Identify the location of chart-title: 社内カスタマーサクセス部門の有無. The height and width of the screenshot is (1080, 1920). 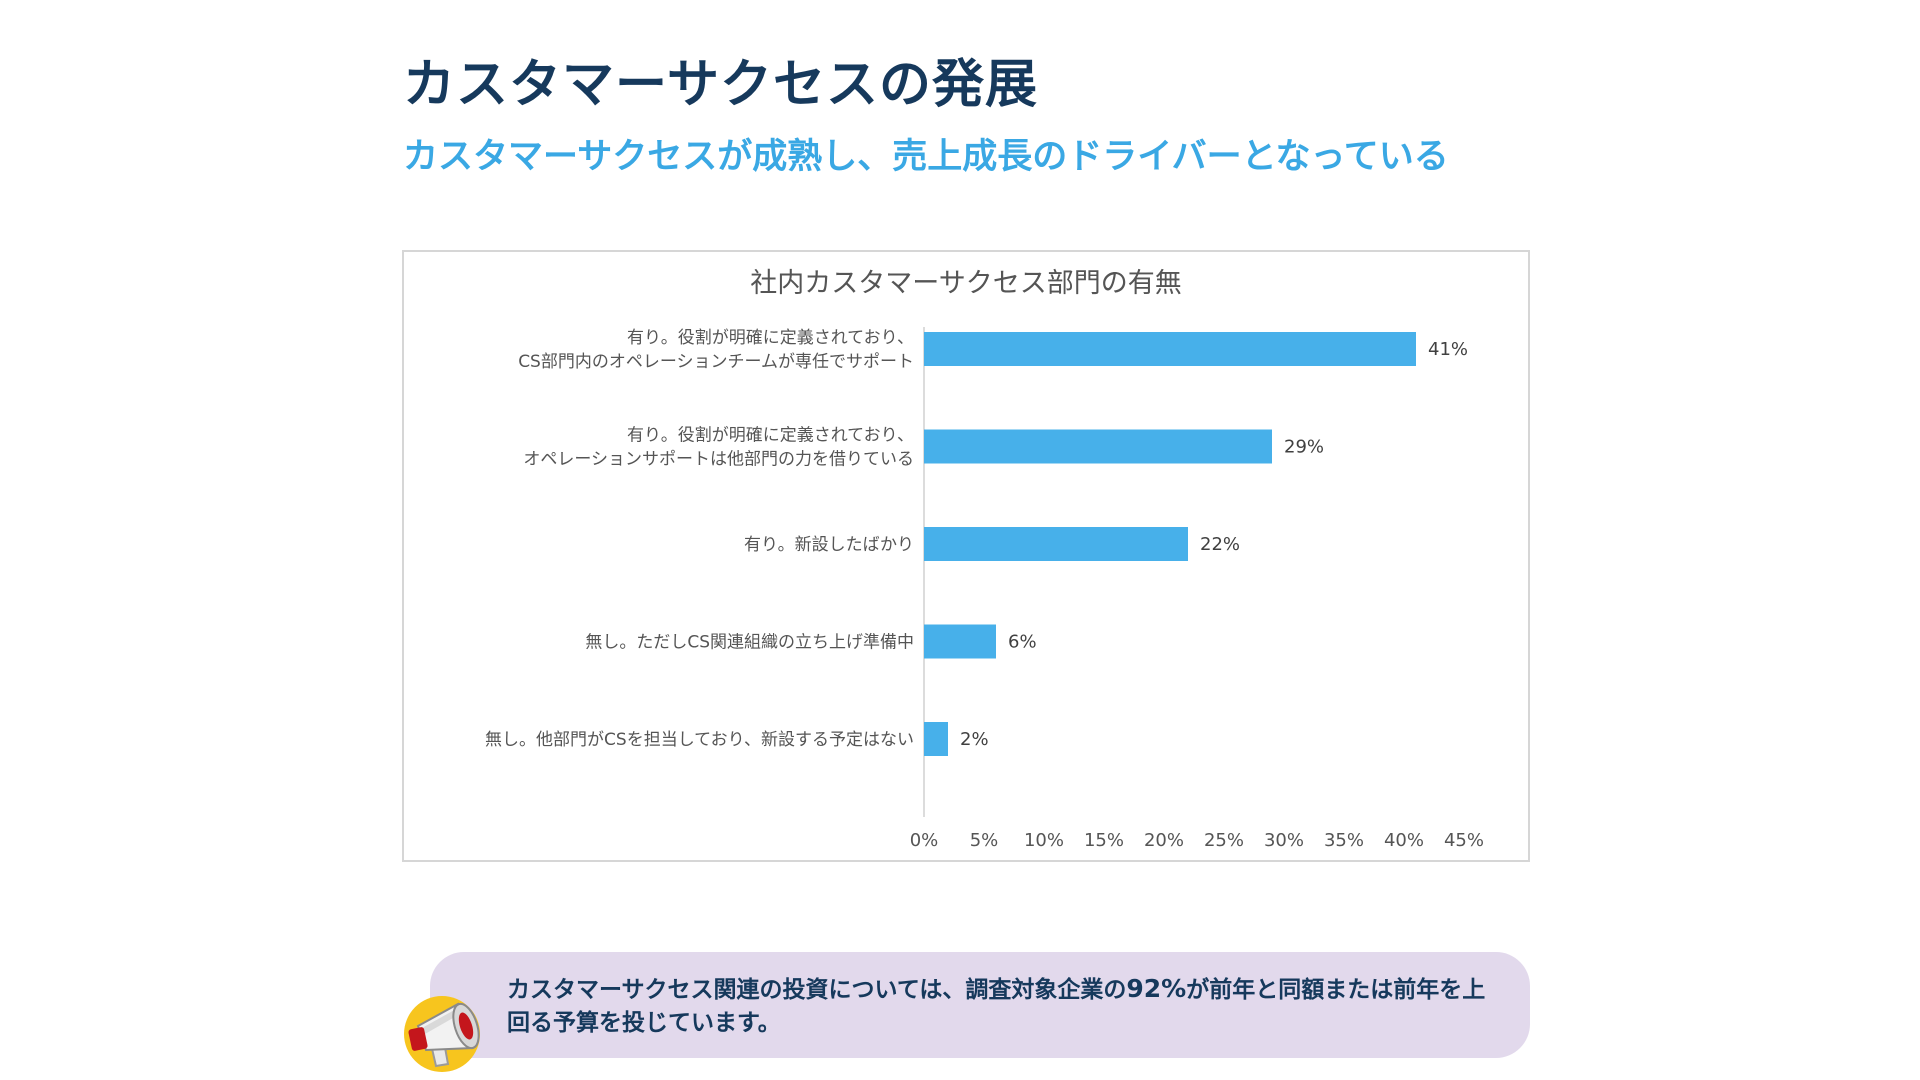
(965, 283).